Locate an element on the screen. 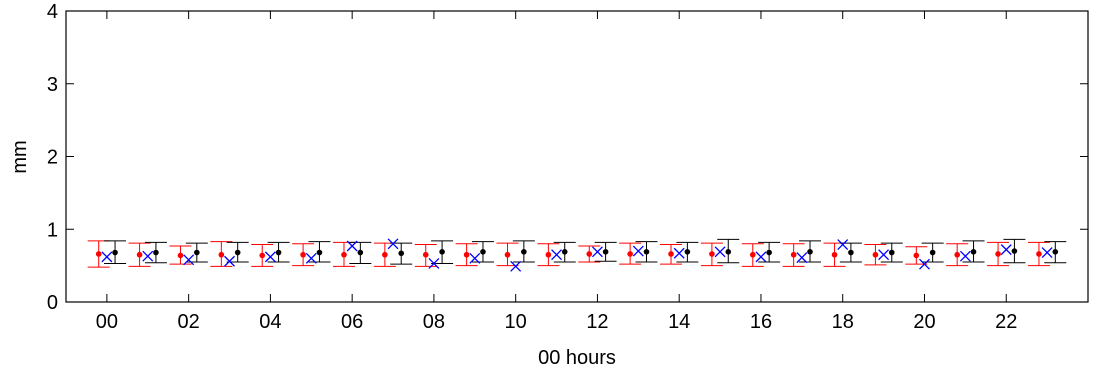  x-axis-label: 00 hours is located at coordinates (577, 358).